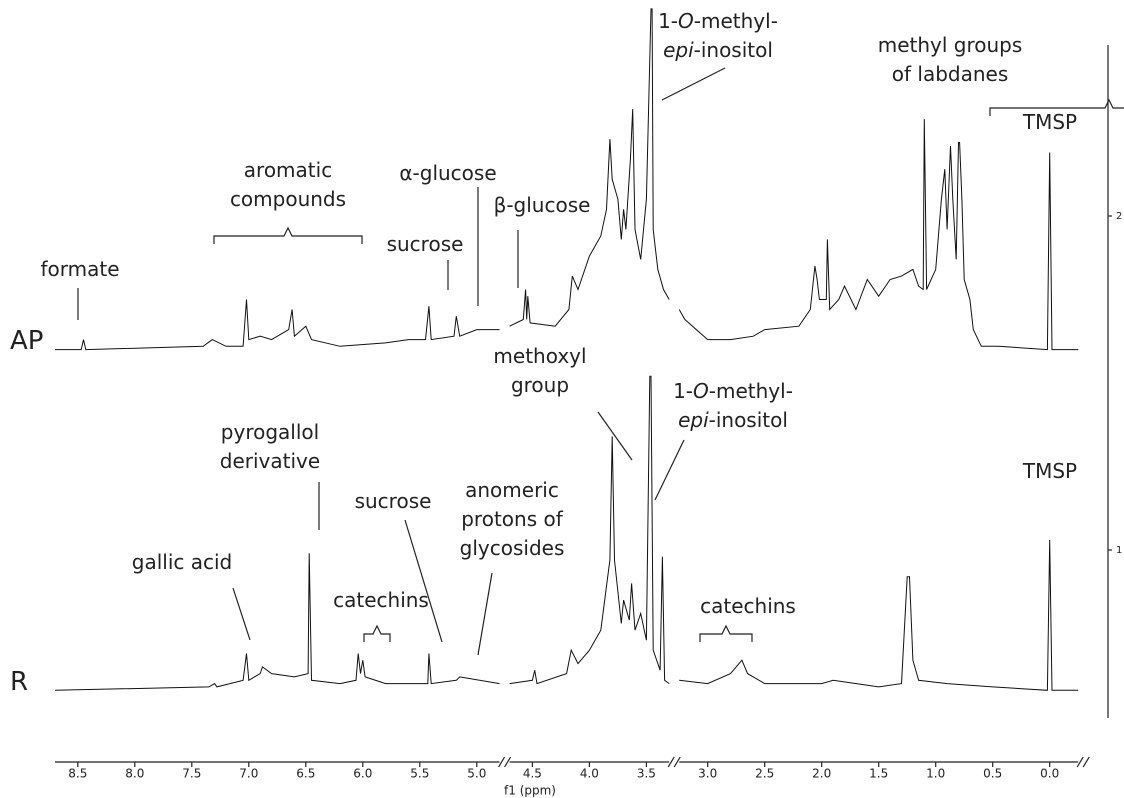  I want to click on annotation: pyrogallol, so click(270, 432).